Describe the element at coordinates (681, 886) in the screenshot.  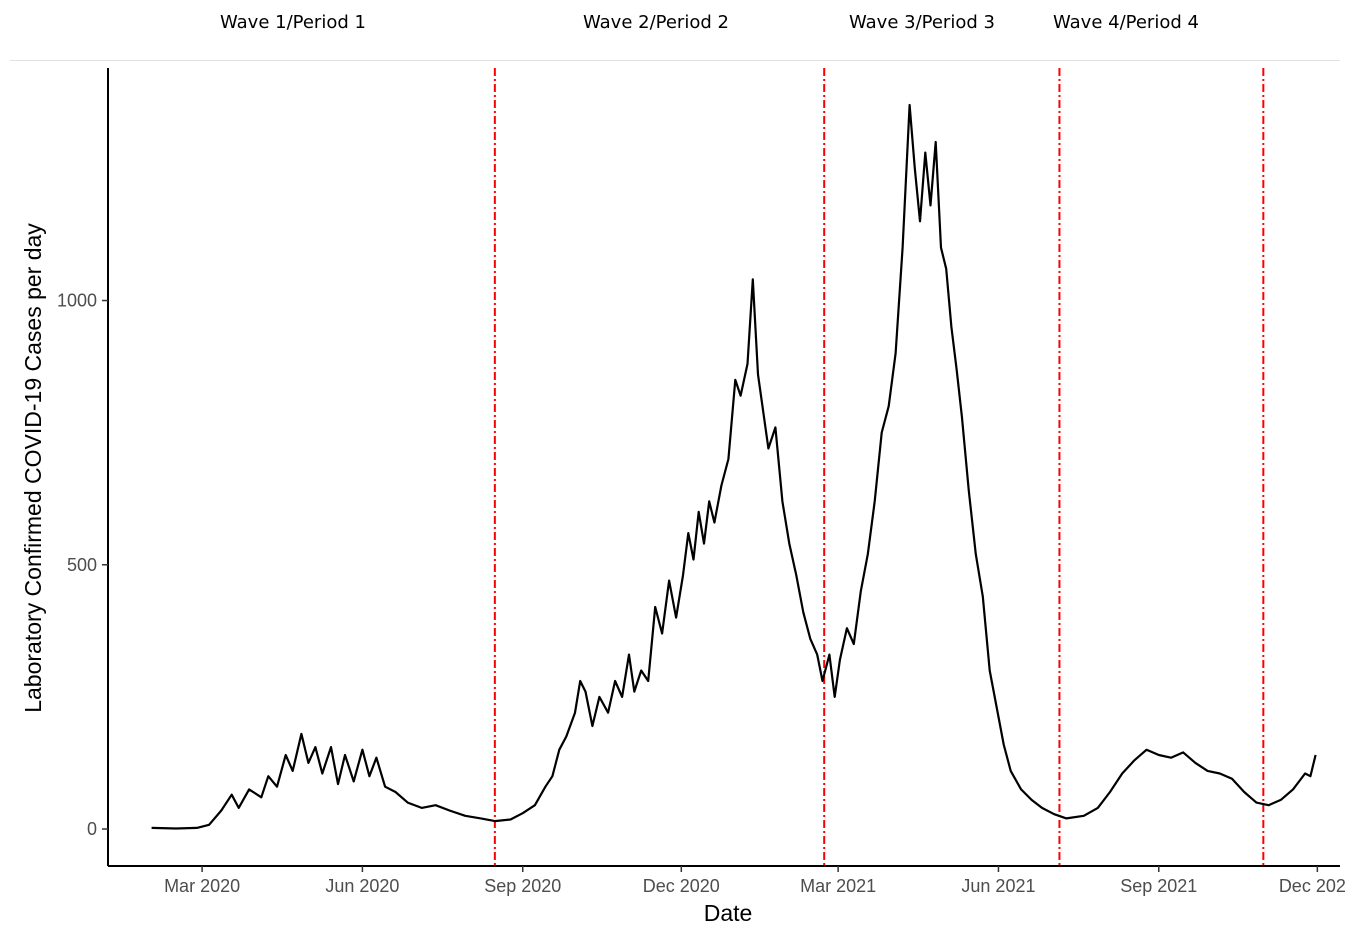
I see `x-tick-label: Dec 2020` at that location.